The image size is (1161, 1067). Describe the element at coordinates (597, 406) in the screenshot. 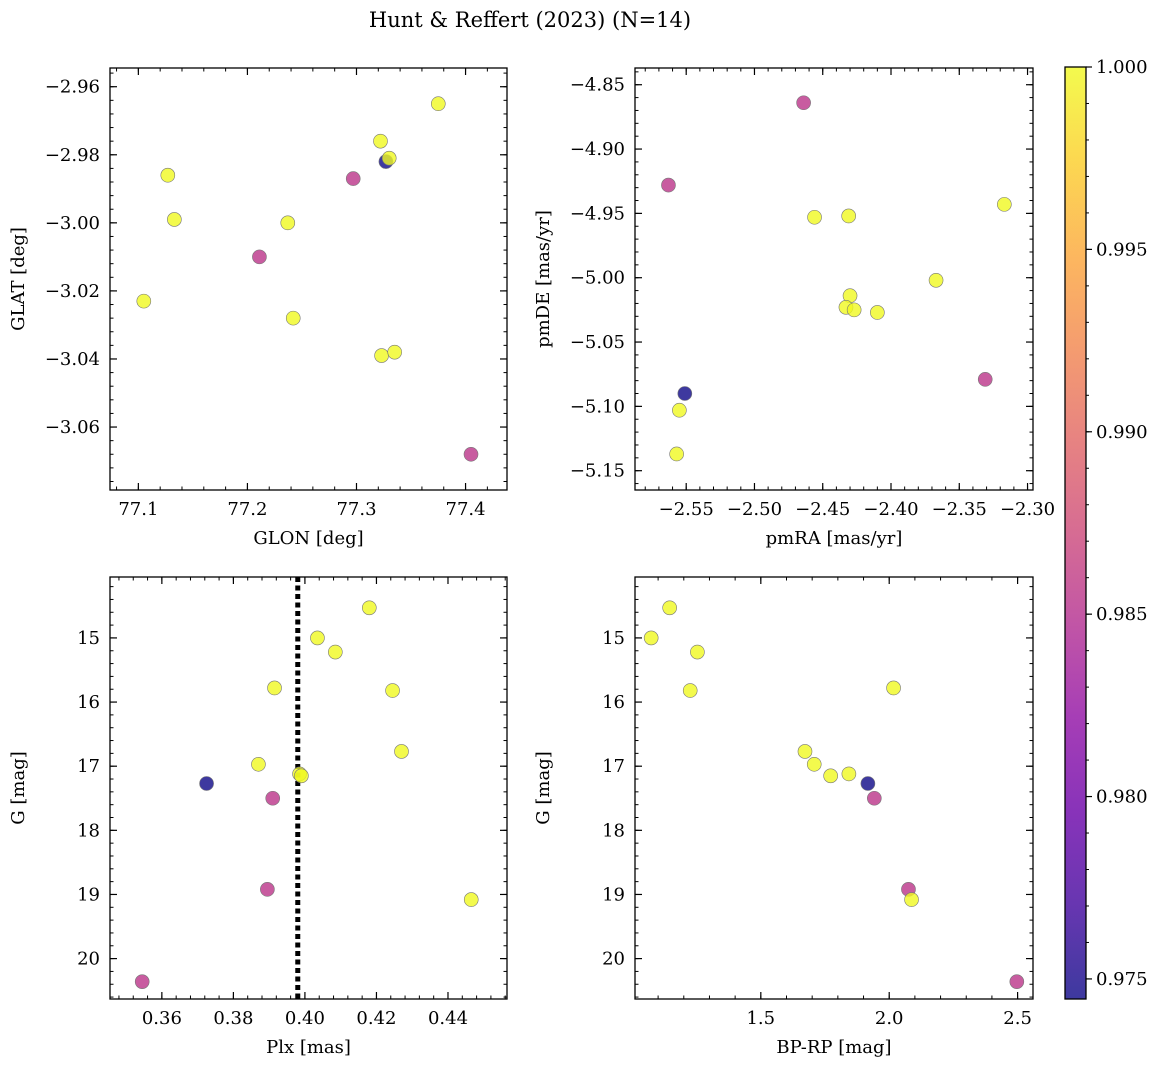

I see `y-tick-label: −5.10` at that location.